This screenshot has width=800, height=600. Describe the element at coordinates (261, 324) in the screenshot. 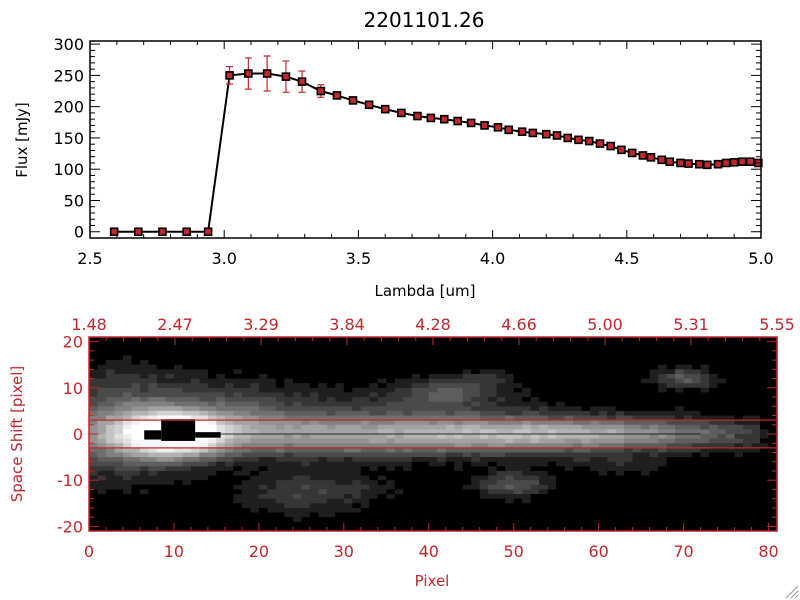

I see `top-tick-label: 3.29` at that location.